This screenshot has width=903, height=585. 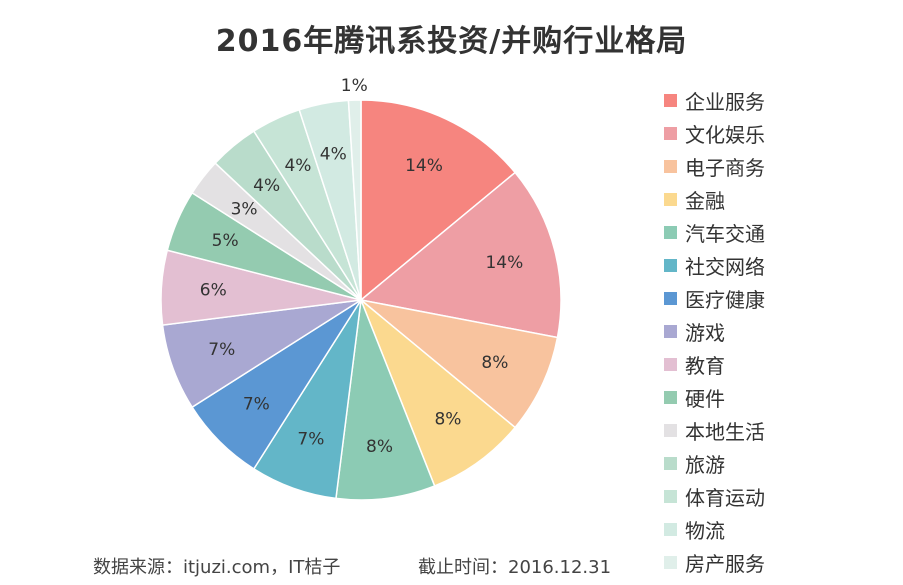 What do you see at coordinates (725, 102) in the screenshot?
I see `legend-label: 企业服务` at bounding box center [725, 102].